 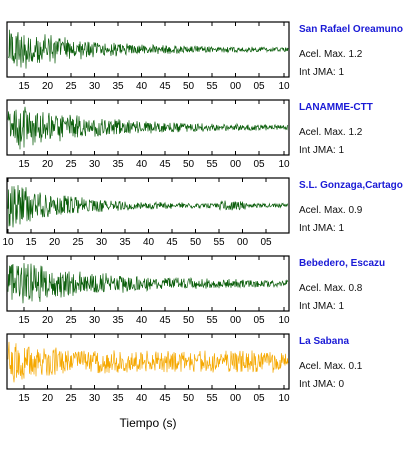 I want to click on int-jma-text: Int JMA: 0, so click(x=322, y=384).